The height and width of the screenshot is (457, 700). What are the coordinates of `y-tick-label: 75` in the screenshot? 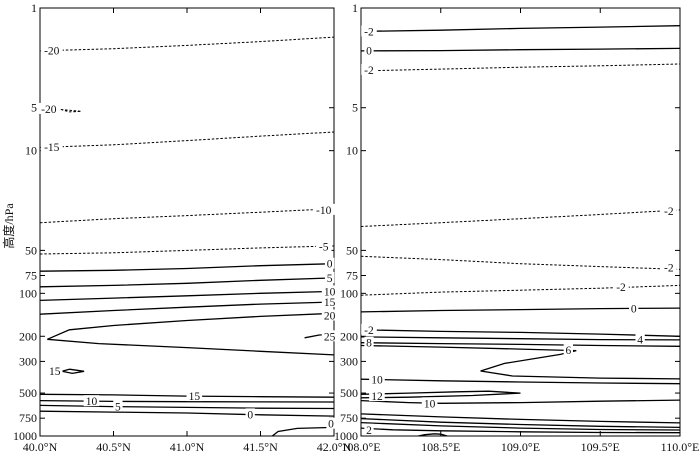 It's located at (352, 276).